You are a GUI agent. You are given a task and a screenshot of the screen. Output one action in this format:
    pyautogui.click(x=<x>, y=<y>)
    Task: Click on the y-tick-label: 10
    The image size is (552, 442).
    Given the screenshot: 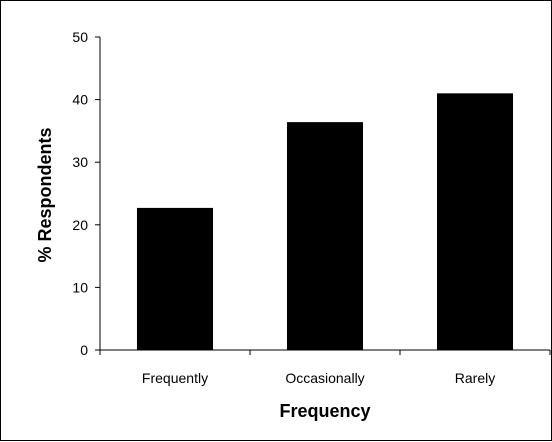 What is the action you would take?
    pyautogui.click(x=80, y=287)
    